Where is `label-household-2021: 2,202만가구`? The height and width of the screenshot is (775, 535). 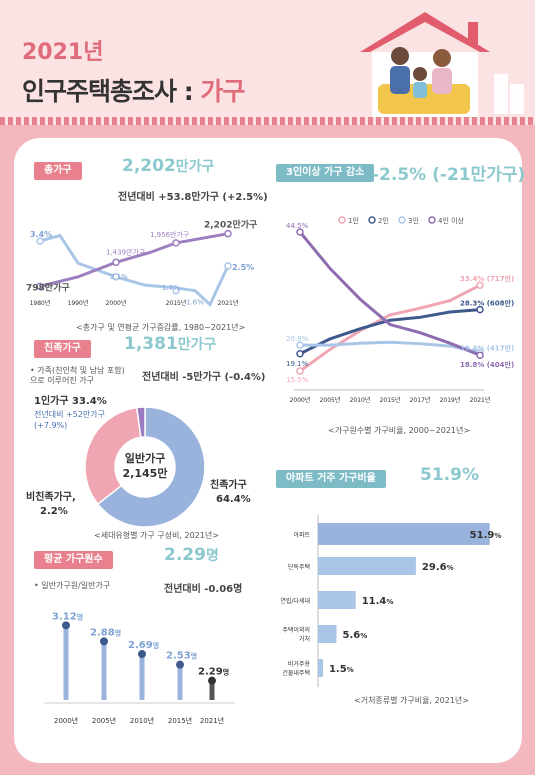 label-household-2021: 2,202만가구 is located at coordinates (230, 225).